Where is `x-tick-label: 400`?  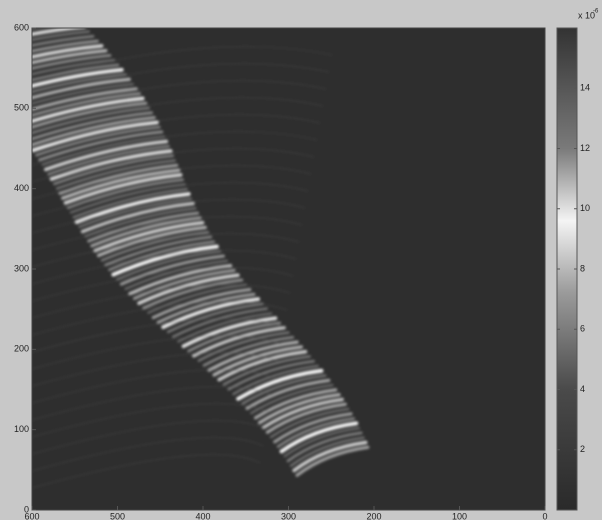
x-tick-label: 400 is located at coordinates (202, 515).